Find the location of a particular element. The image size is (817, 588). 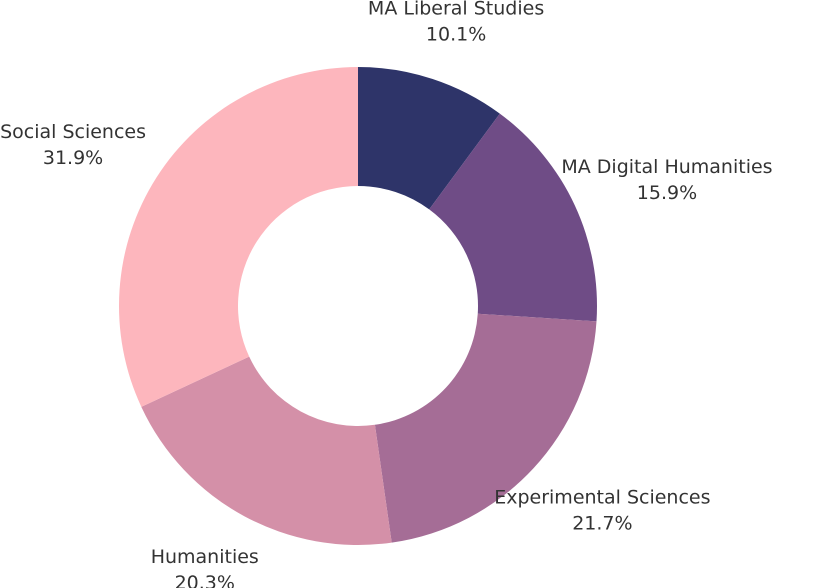

slice-label: MA Liberal Studies is located at coordinates (456, 10).